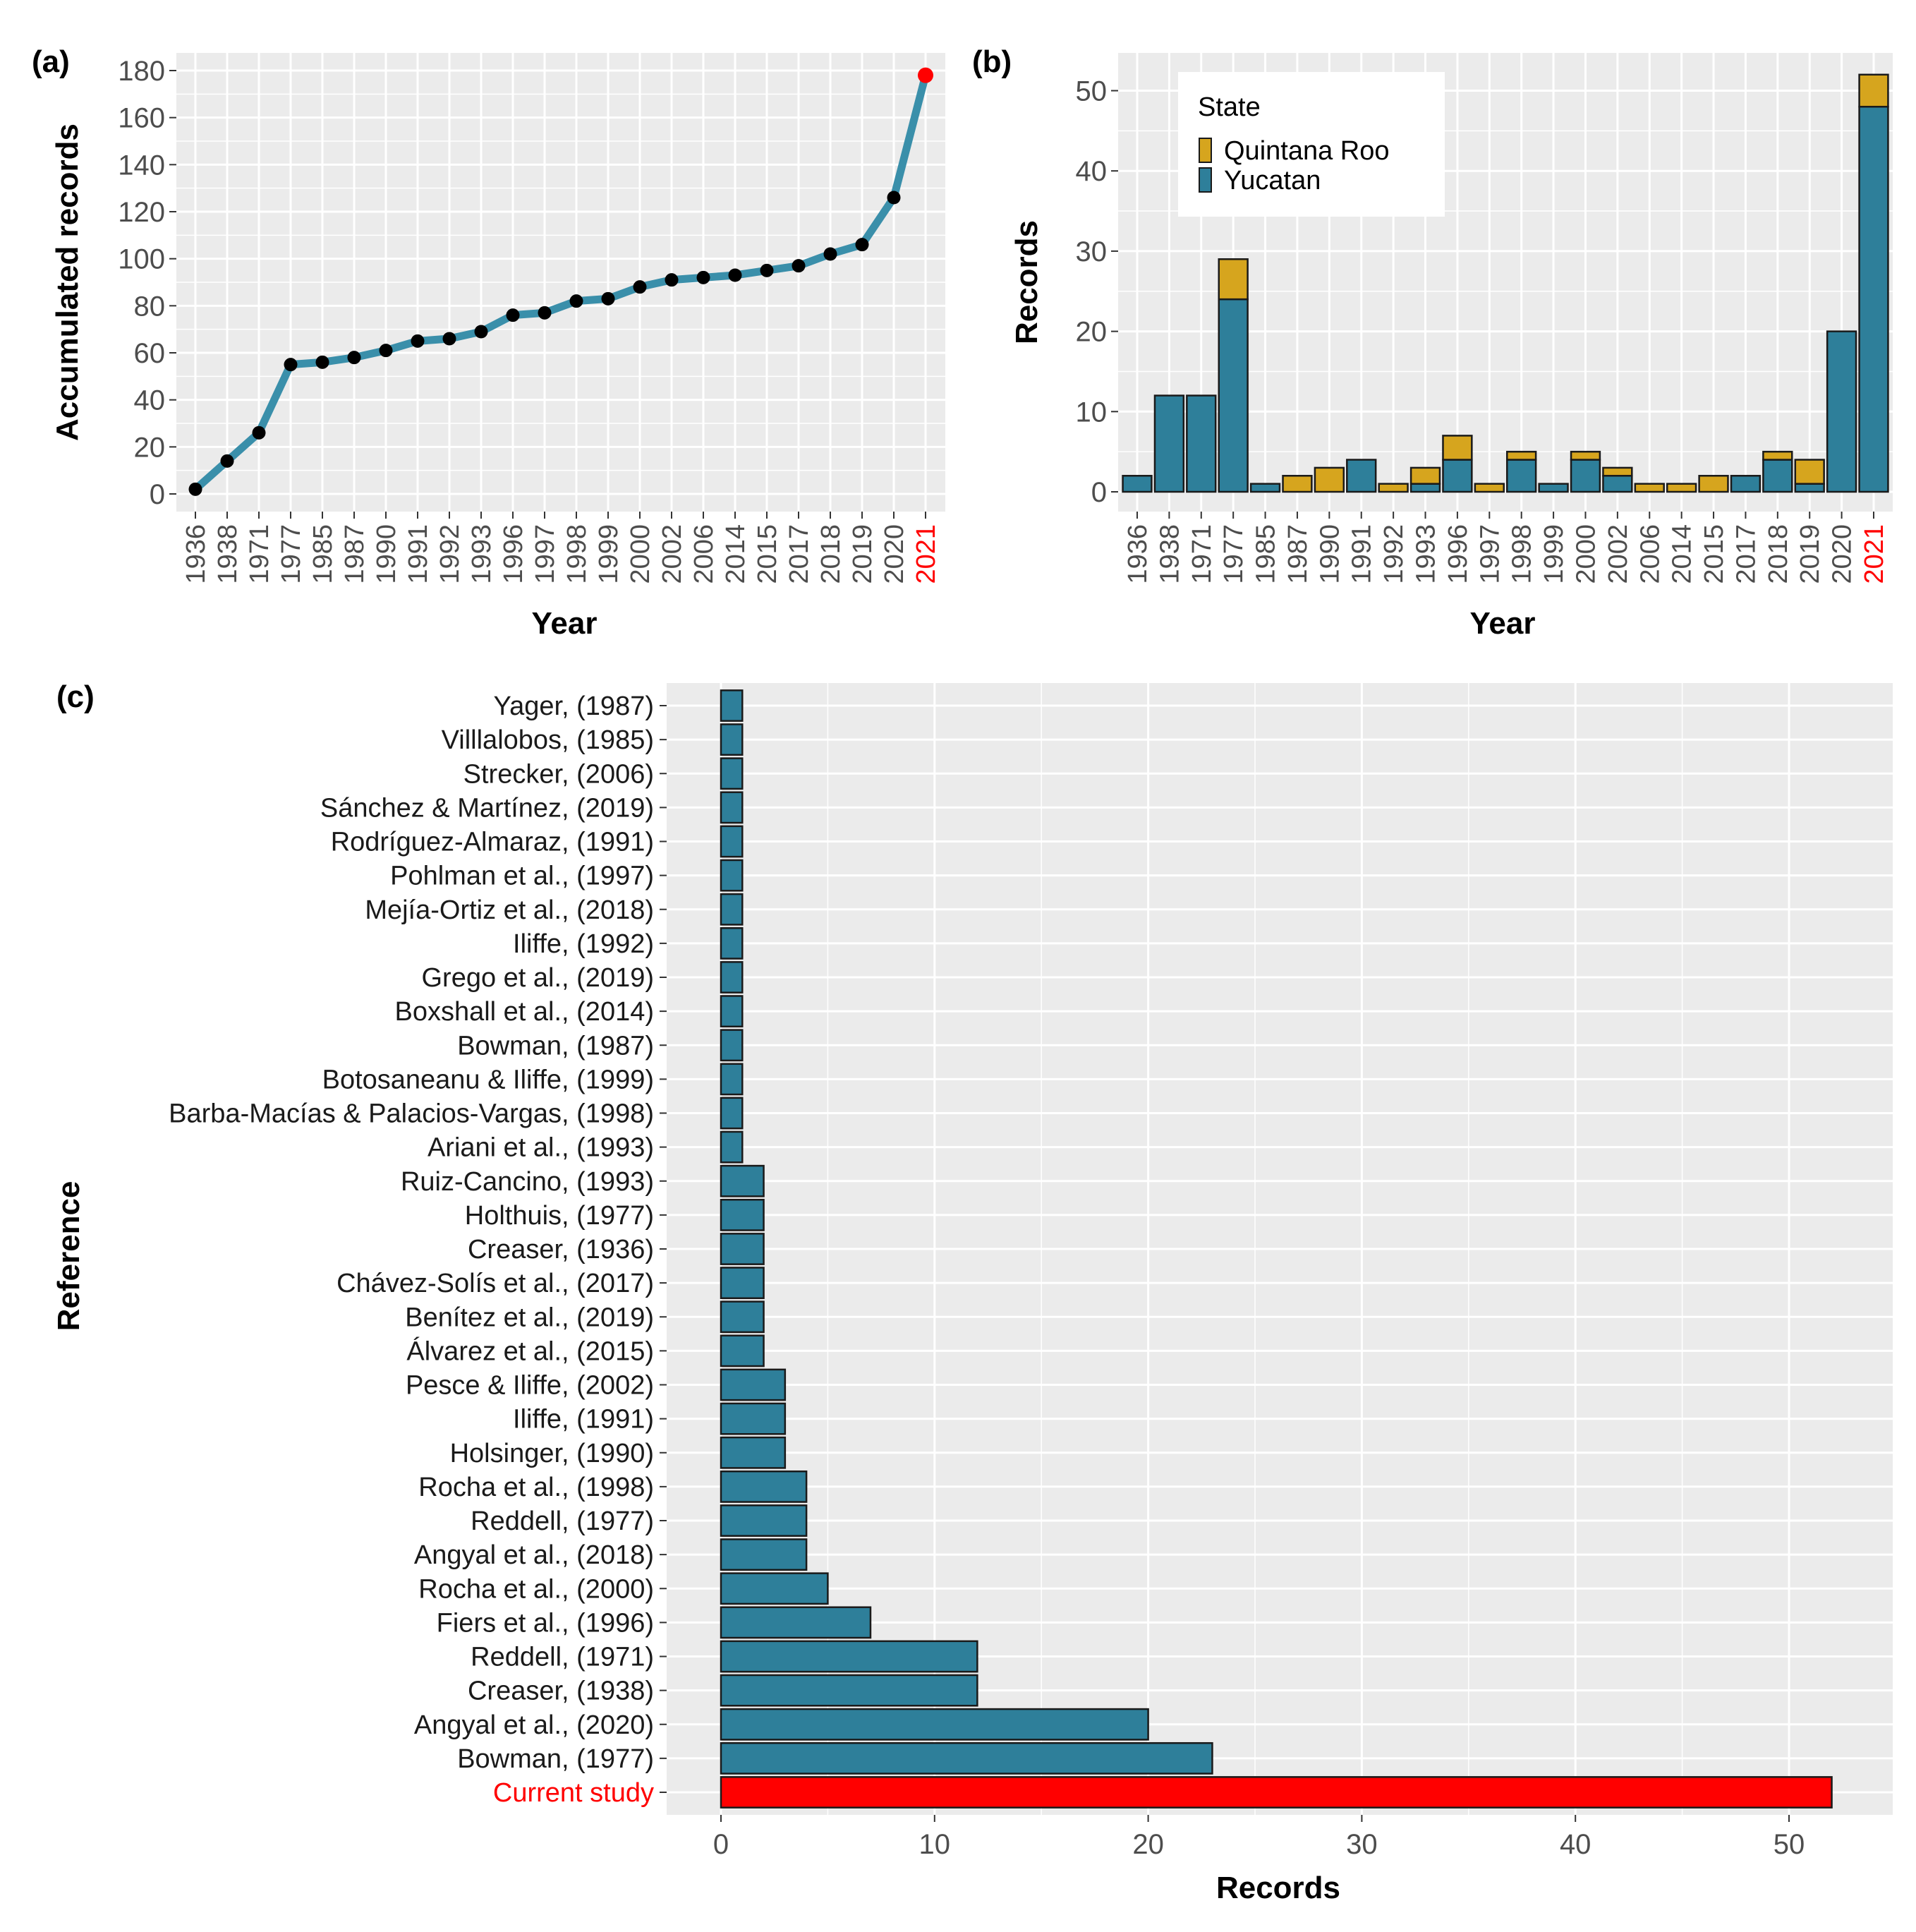 The image size is (1916, 1932). What do you see at coordinates (1522, 554) in the screenshot?
I see `panel-b-xtick-label: 1998` at bounding box center [1522, 554].